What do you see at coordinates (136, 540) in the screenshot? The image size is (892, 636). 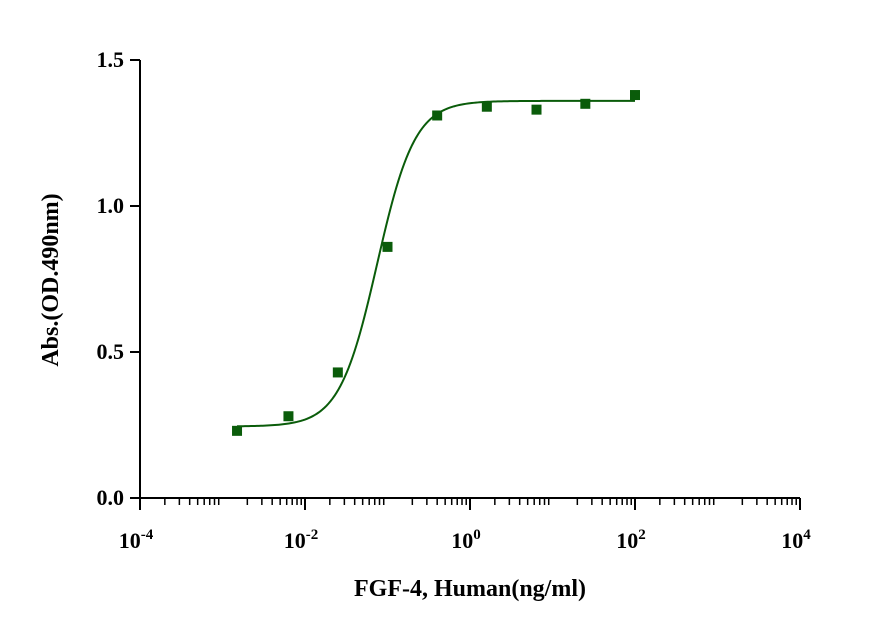 I see `x-tick-label: 10⁻⁴` at bounding box center [136, 540].